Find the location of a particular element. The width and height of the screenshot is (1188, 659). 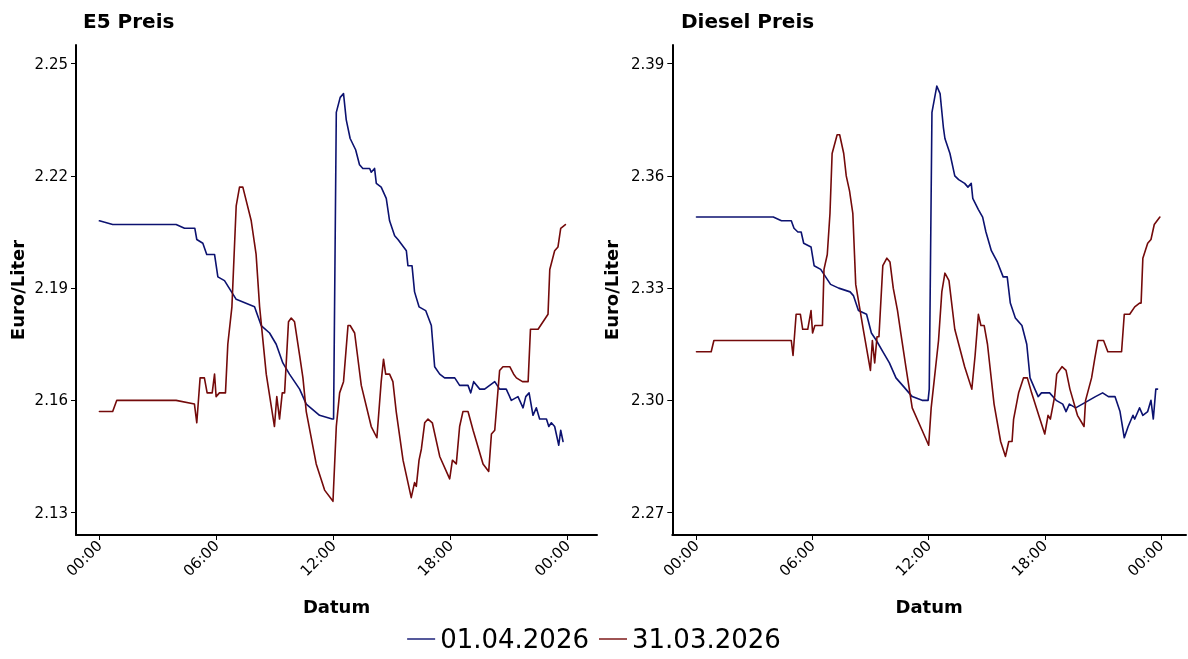

y-tick-label: 2.25 is located at coordinates (51, 63).